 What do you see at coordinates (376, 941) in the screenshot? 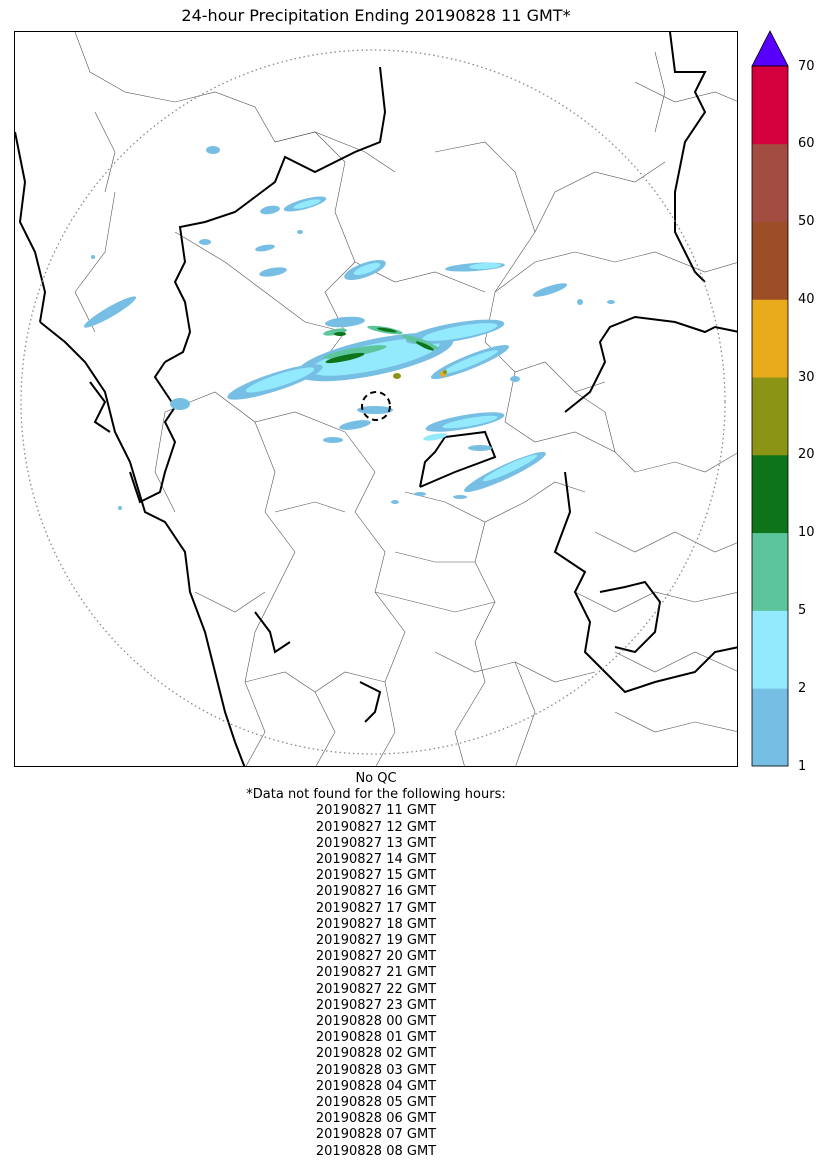
I see `missing-hour-item: 20190827 19 GMT` at bounding box center [376, 941].